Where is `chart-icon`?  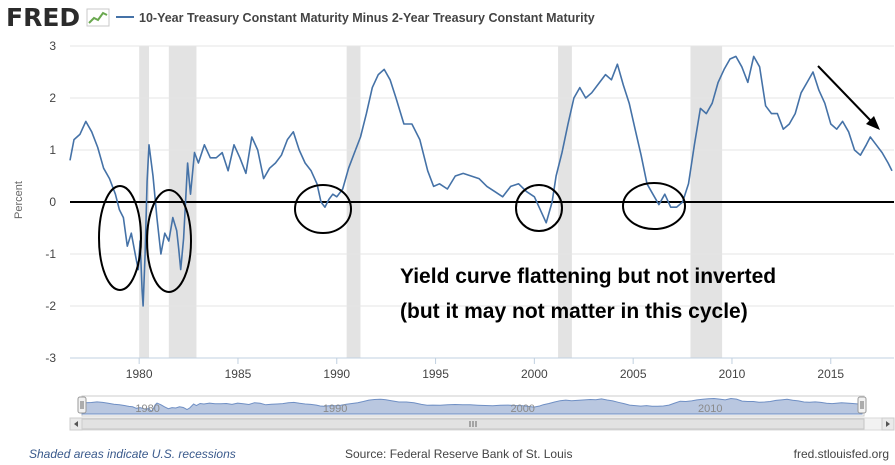
chart-icon is located at coordinates (98, 17).